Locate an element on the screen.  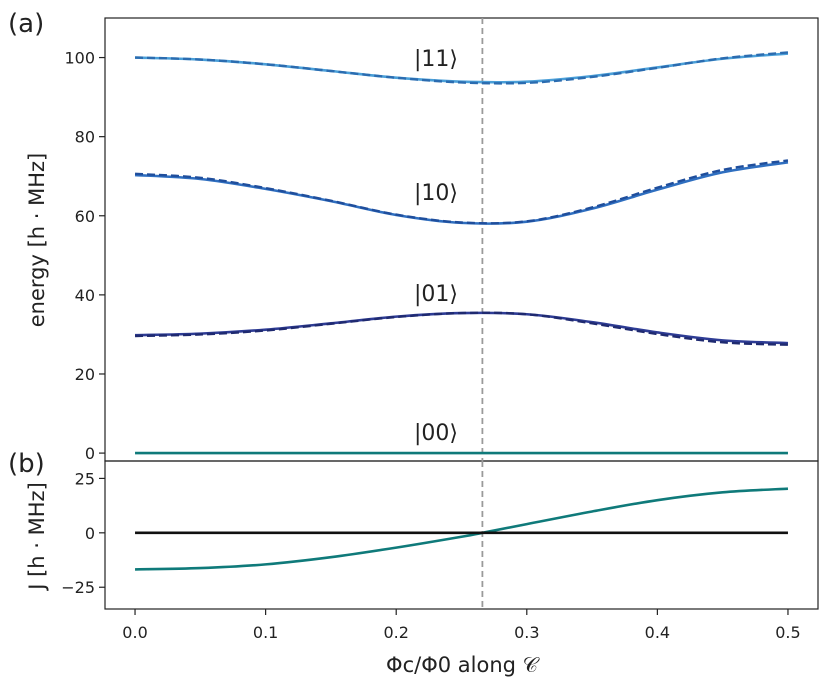
series-line--11- is located at coordinates (461, 68).